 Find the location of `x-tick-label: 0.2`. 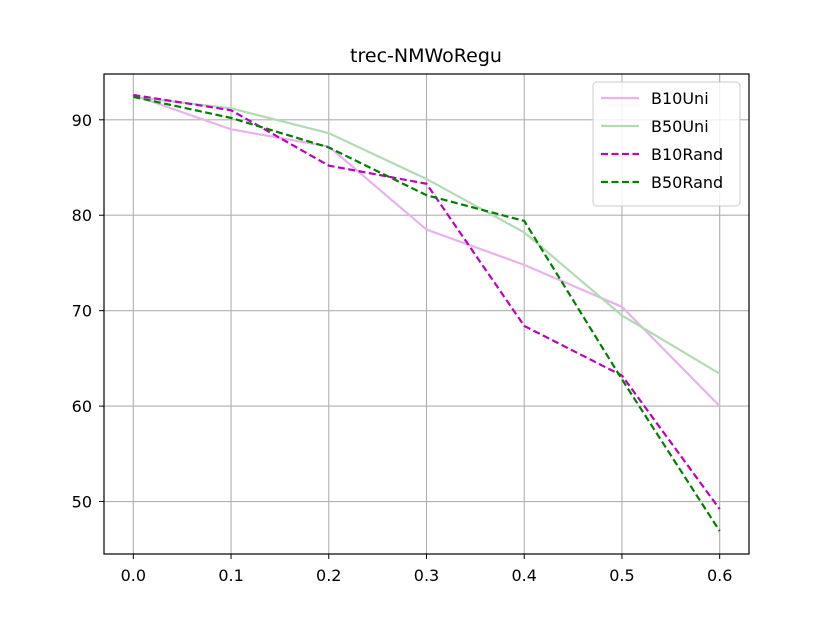

x-tick-label: 0.2 is located at coordinates (328, 575).